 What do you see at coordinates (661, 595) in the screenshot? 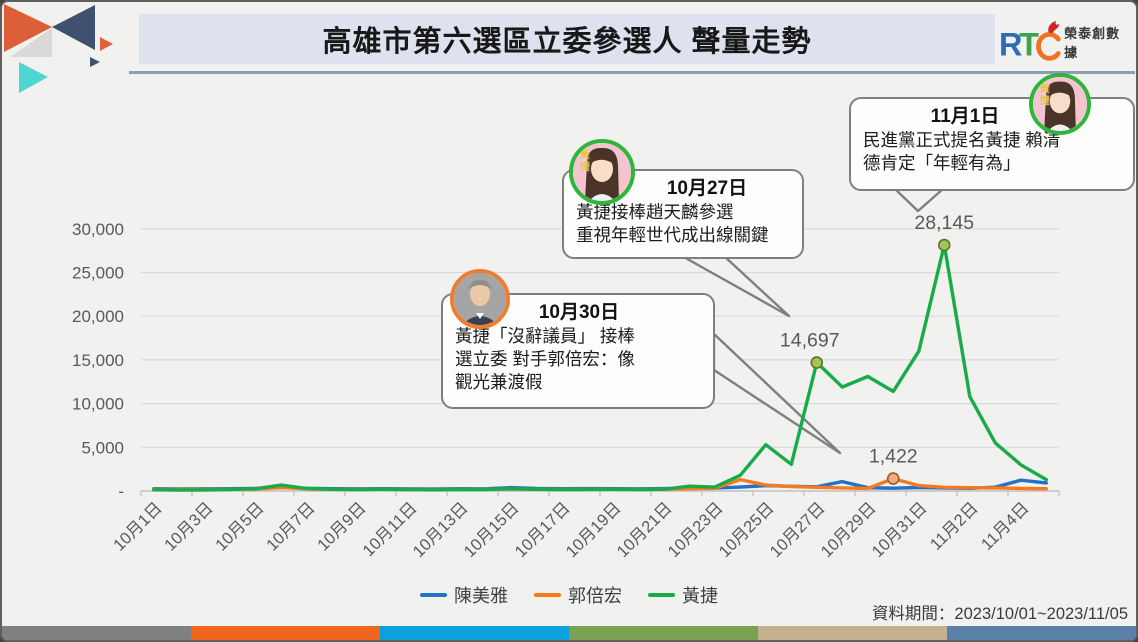
I see `legend-swatch-green` at bounding box center [661, 595].